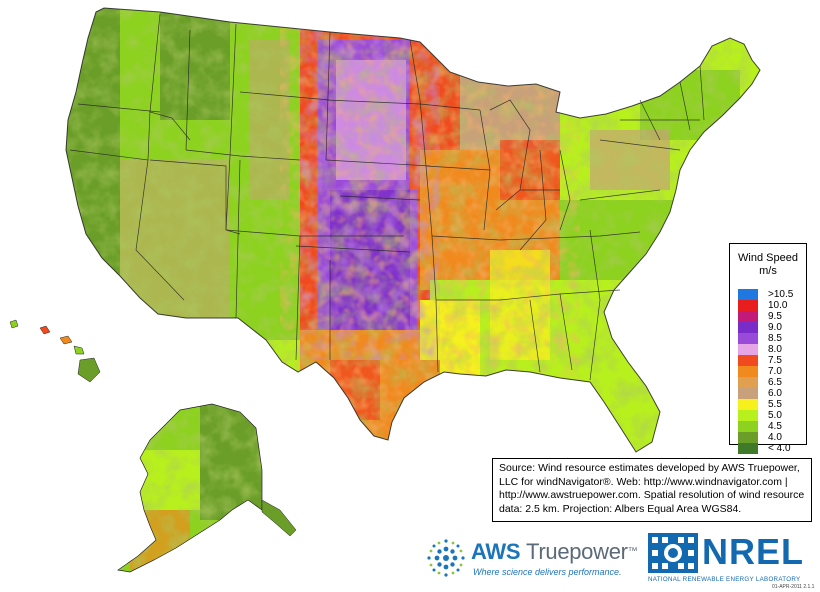 The width and height of the screenshot is (820, 592). I want to click on legend-title-units: m/s, so click(768, 271).